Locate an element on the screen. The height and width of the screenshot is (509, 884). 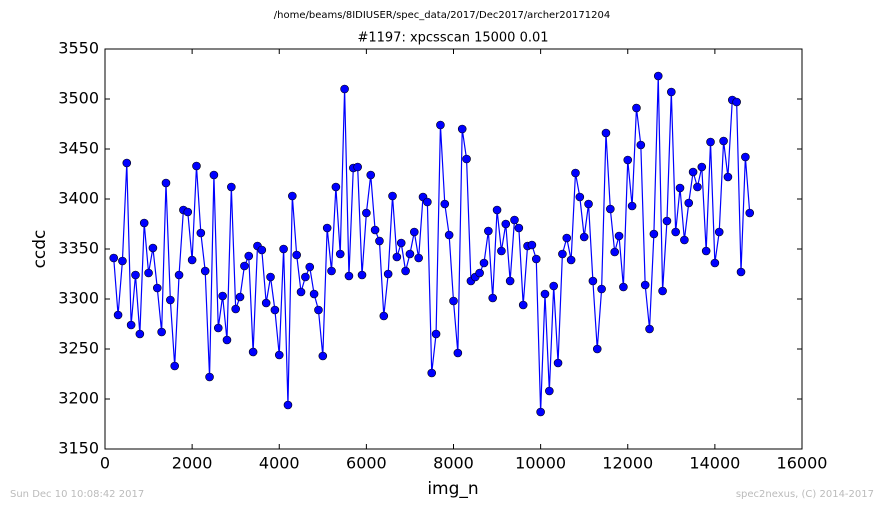
y-tick-label: 3550 is located at coordinates (78, 48).